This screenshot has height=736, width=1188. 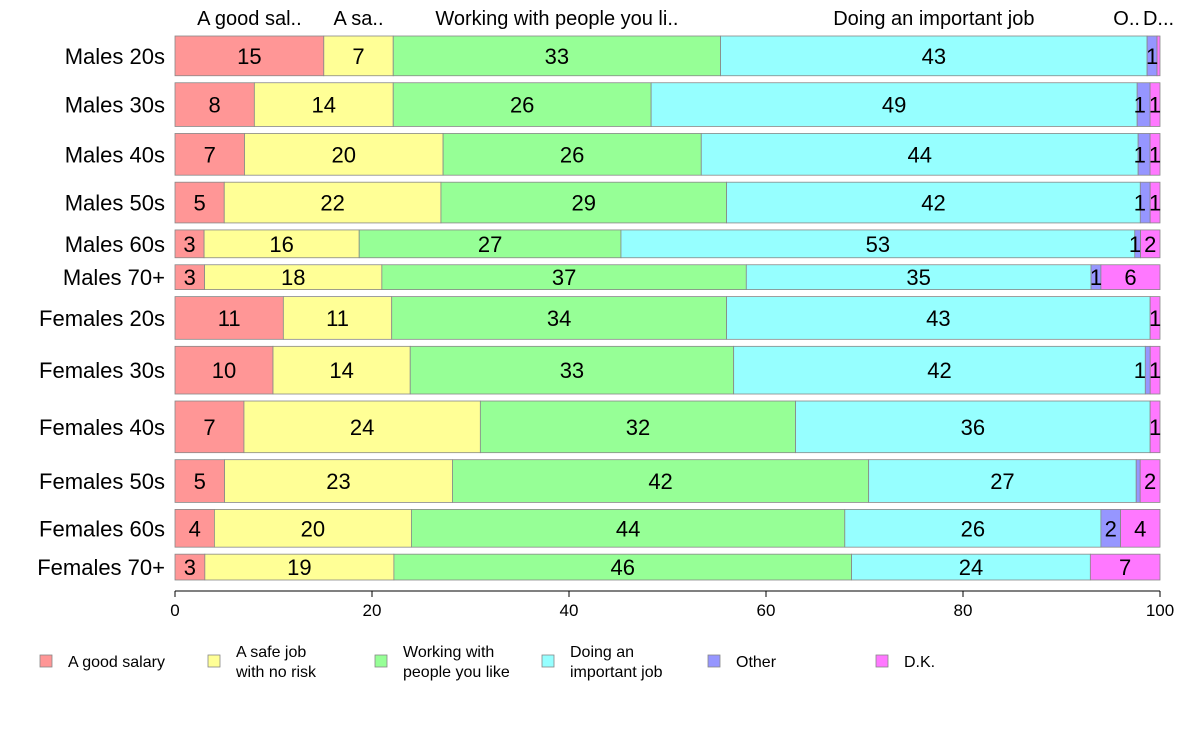 I want to click on segment-label: 53, so click(x=878, y=244).